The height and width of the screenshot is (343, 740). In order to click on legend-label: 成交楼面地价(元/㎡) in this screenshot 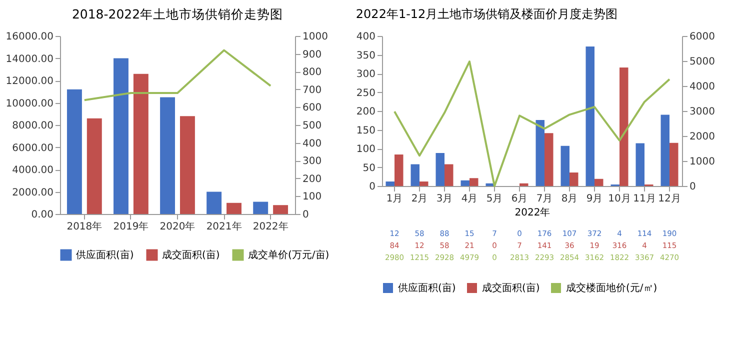, I will do `click(612, 288)`.